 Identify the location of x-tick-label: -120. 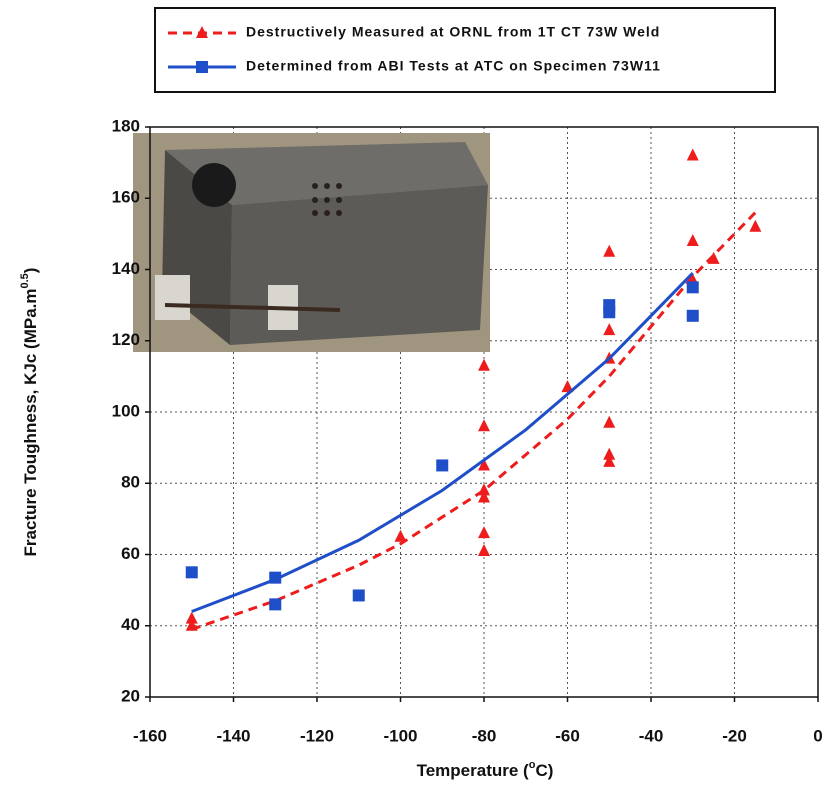
(317, 735).